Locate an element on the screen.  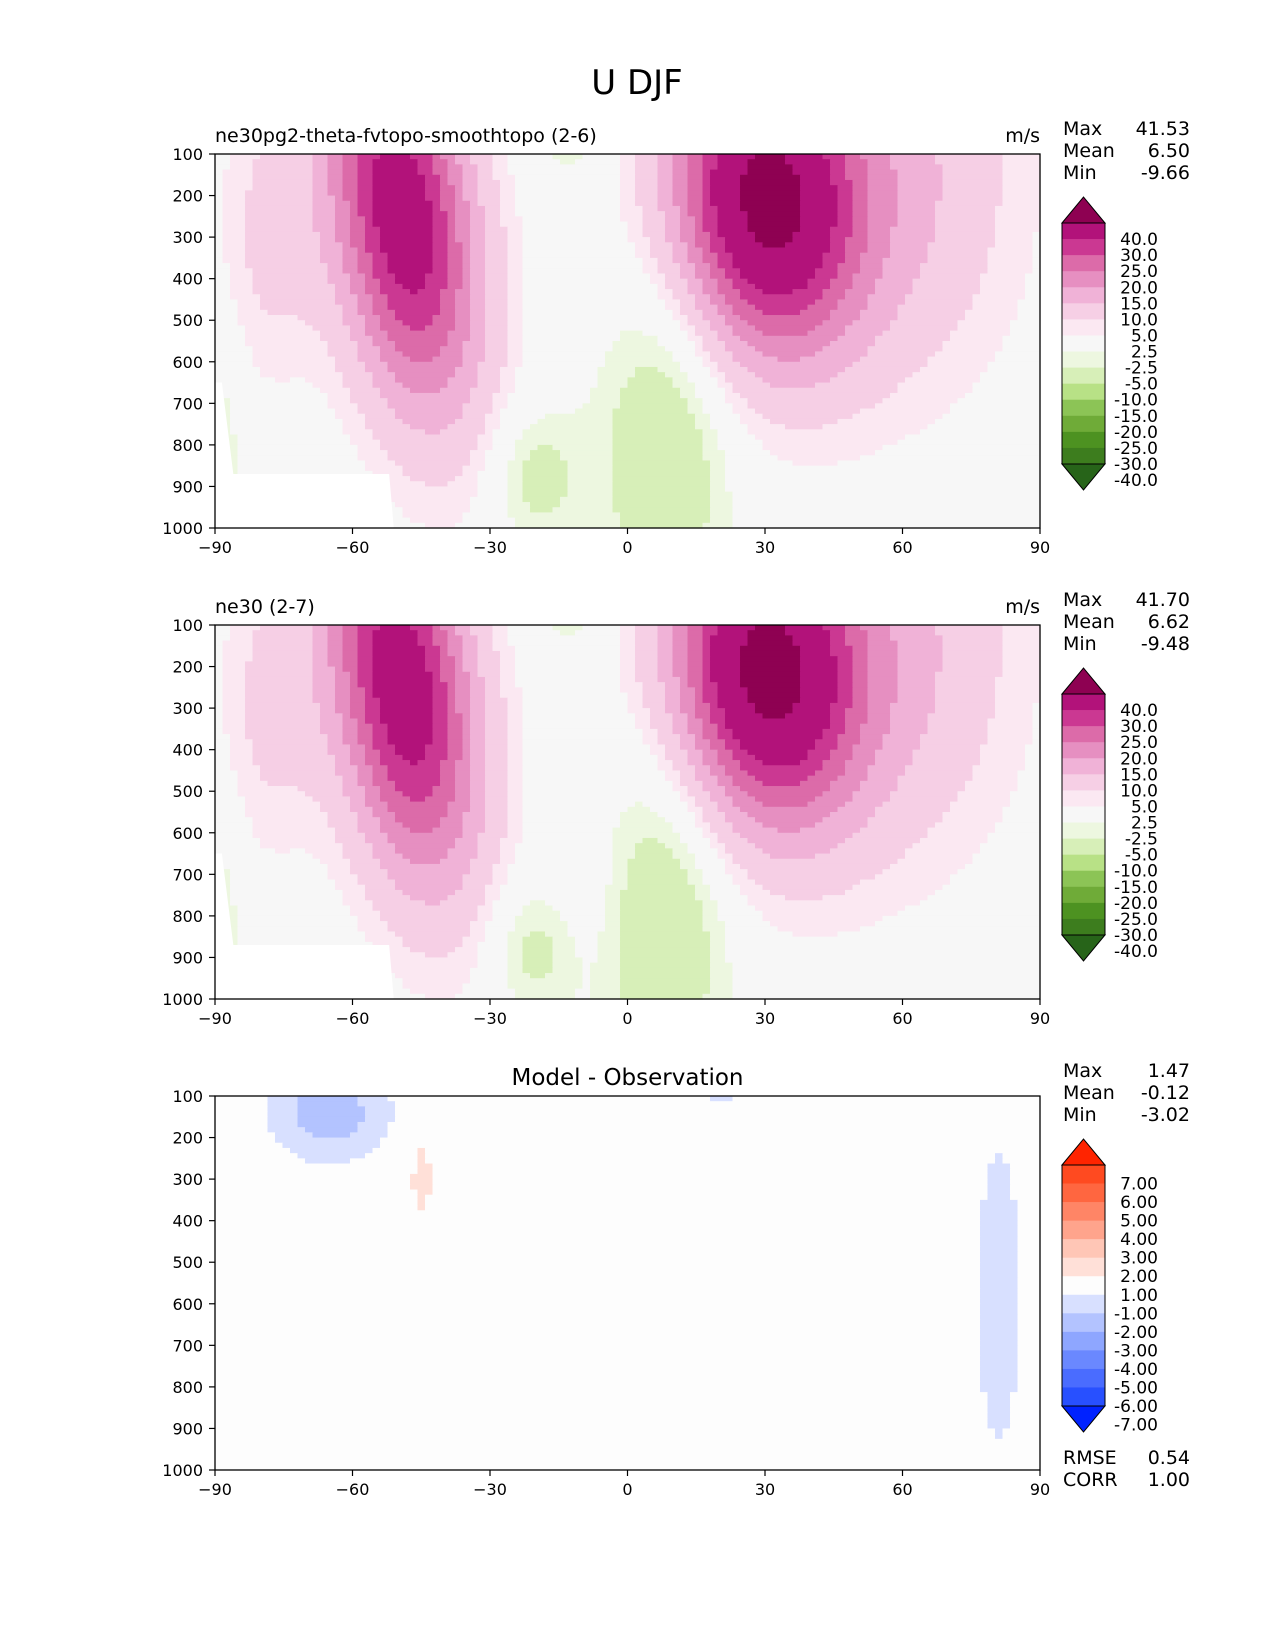
colorbar-label: 2.5 is located at coordinates (1144, 353).